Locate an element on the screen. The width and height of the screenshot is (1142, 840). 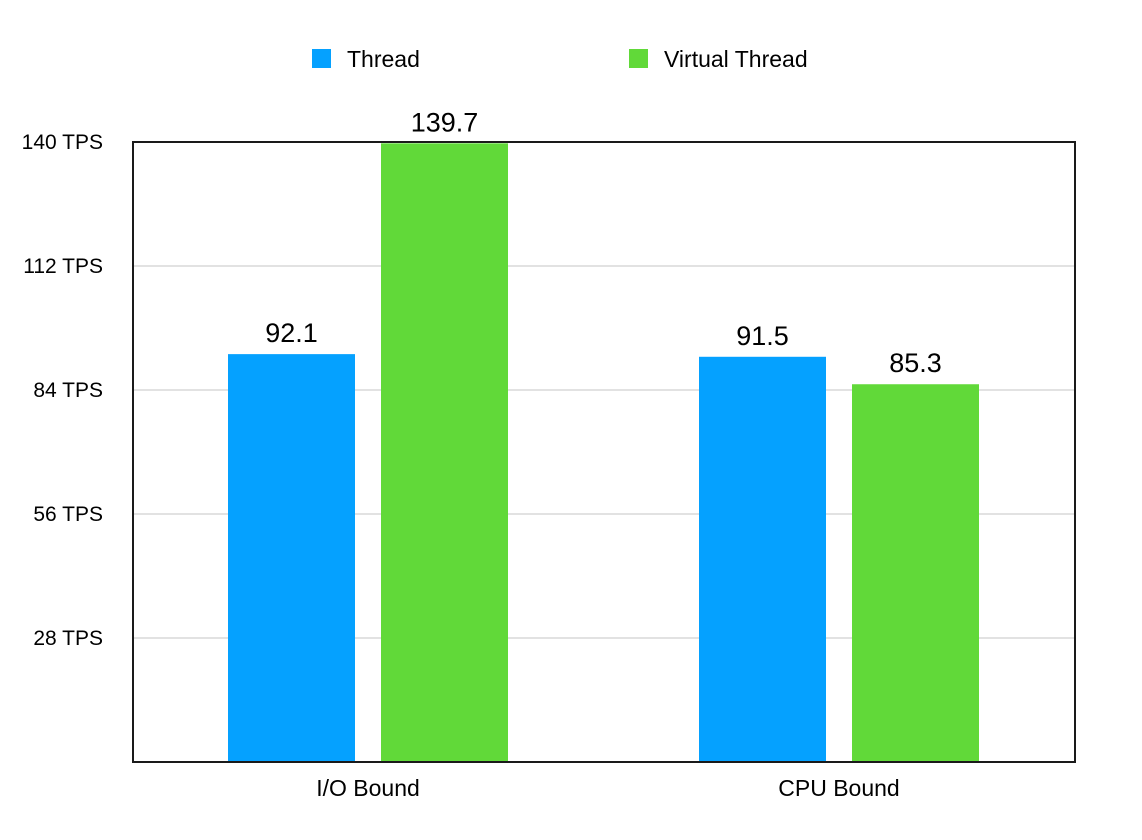
x-axis-categories: I/O Bound CPU Bound is located at coordinates (608, 788).